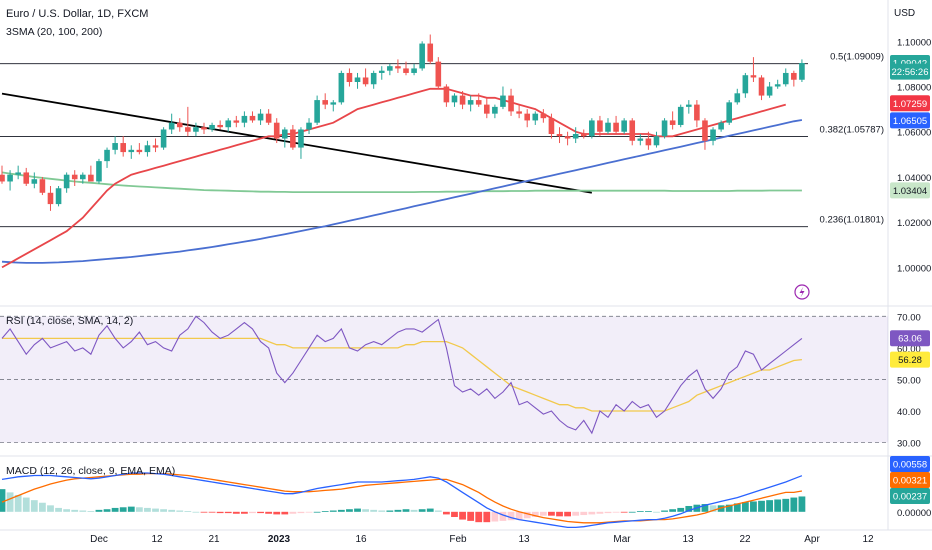 This screenshot has height=550, width=932. What do you see at coordinates (688, 539) in the screenshot?
I see `time-axis-tick: 13` at bounding box center [688, 539].